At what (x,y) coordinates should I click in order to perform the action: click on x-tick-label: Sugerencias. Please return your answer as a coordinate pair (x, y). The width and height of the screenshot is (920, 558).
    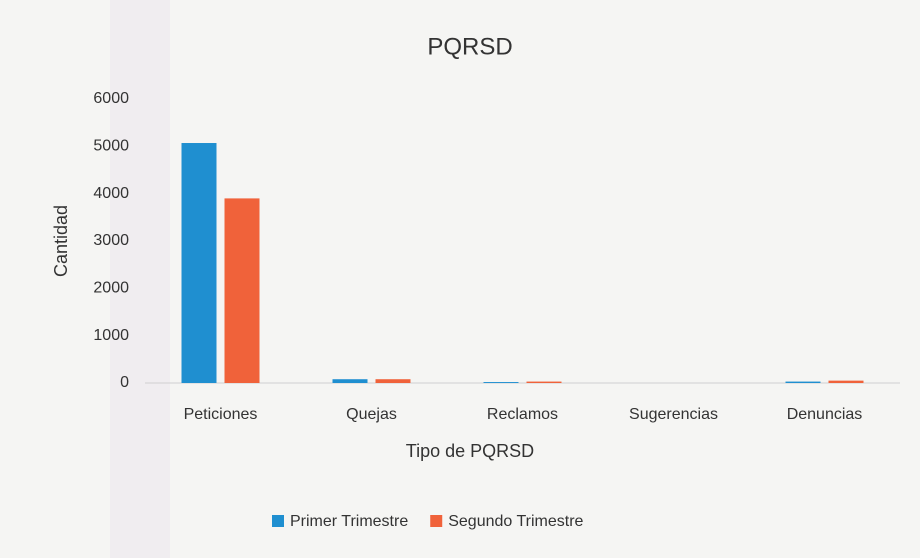
    Looking at the image, I should click on (673, 414).